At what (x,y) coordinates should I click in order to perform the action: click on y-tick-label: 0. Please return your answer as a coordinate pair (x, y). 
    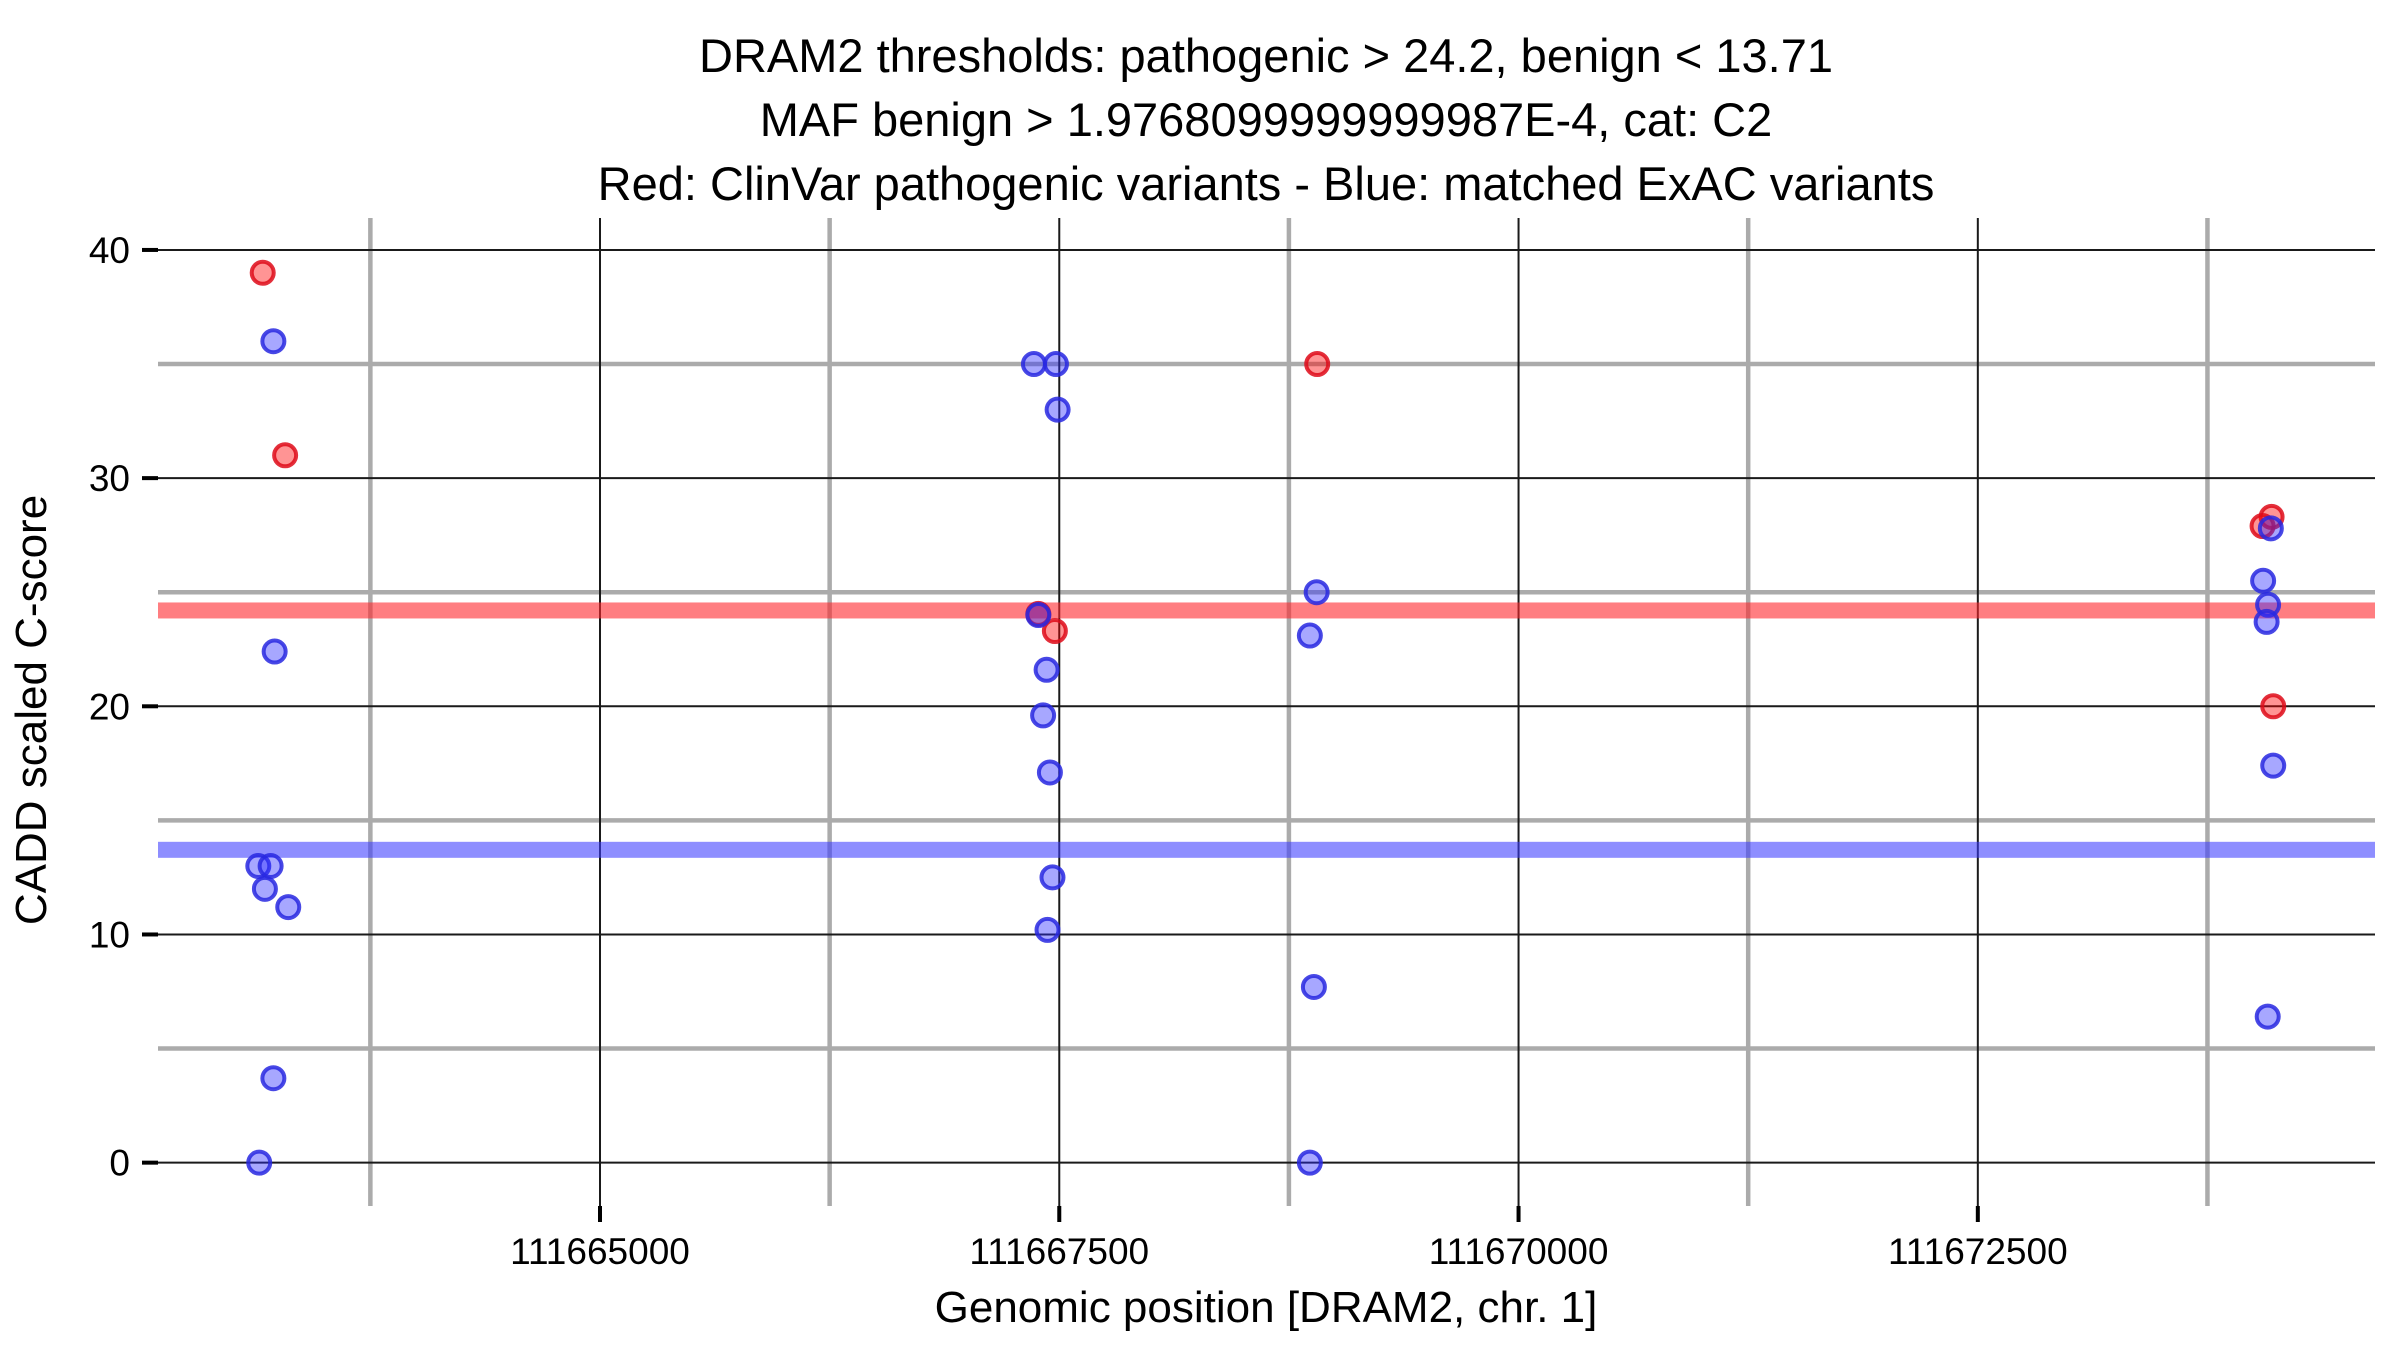
    Looking at the image, I should click on (119, 1163).